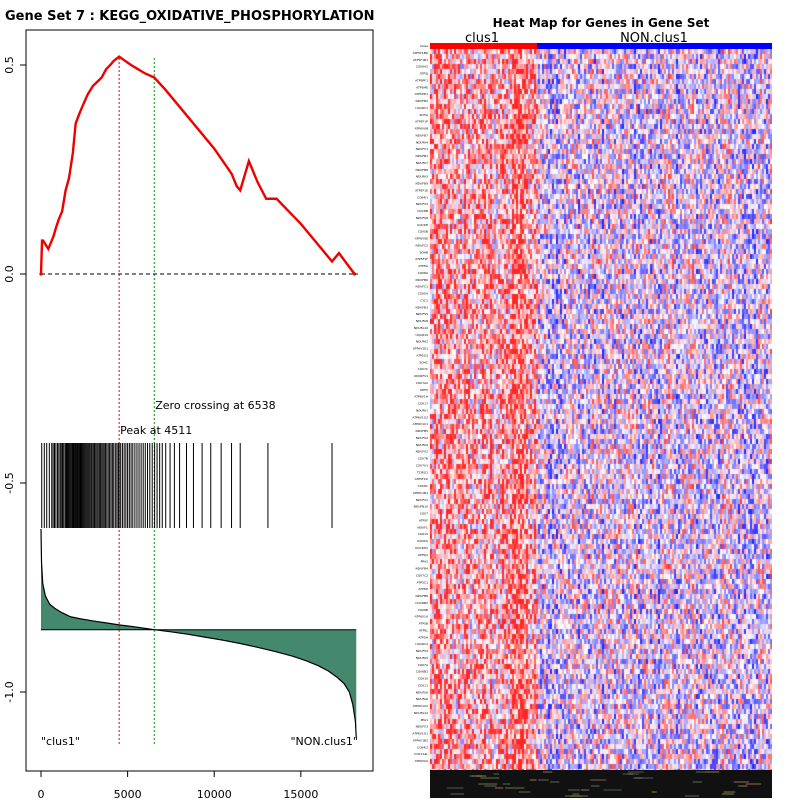 This screenshot has width=800, height=800. What do you see at coordinates (422, 500) in the screenshot?
I see `row-label: NDUFS1` at bounding box center [422, 500].